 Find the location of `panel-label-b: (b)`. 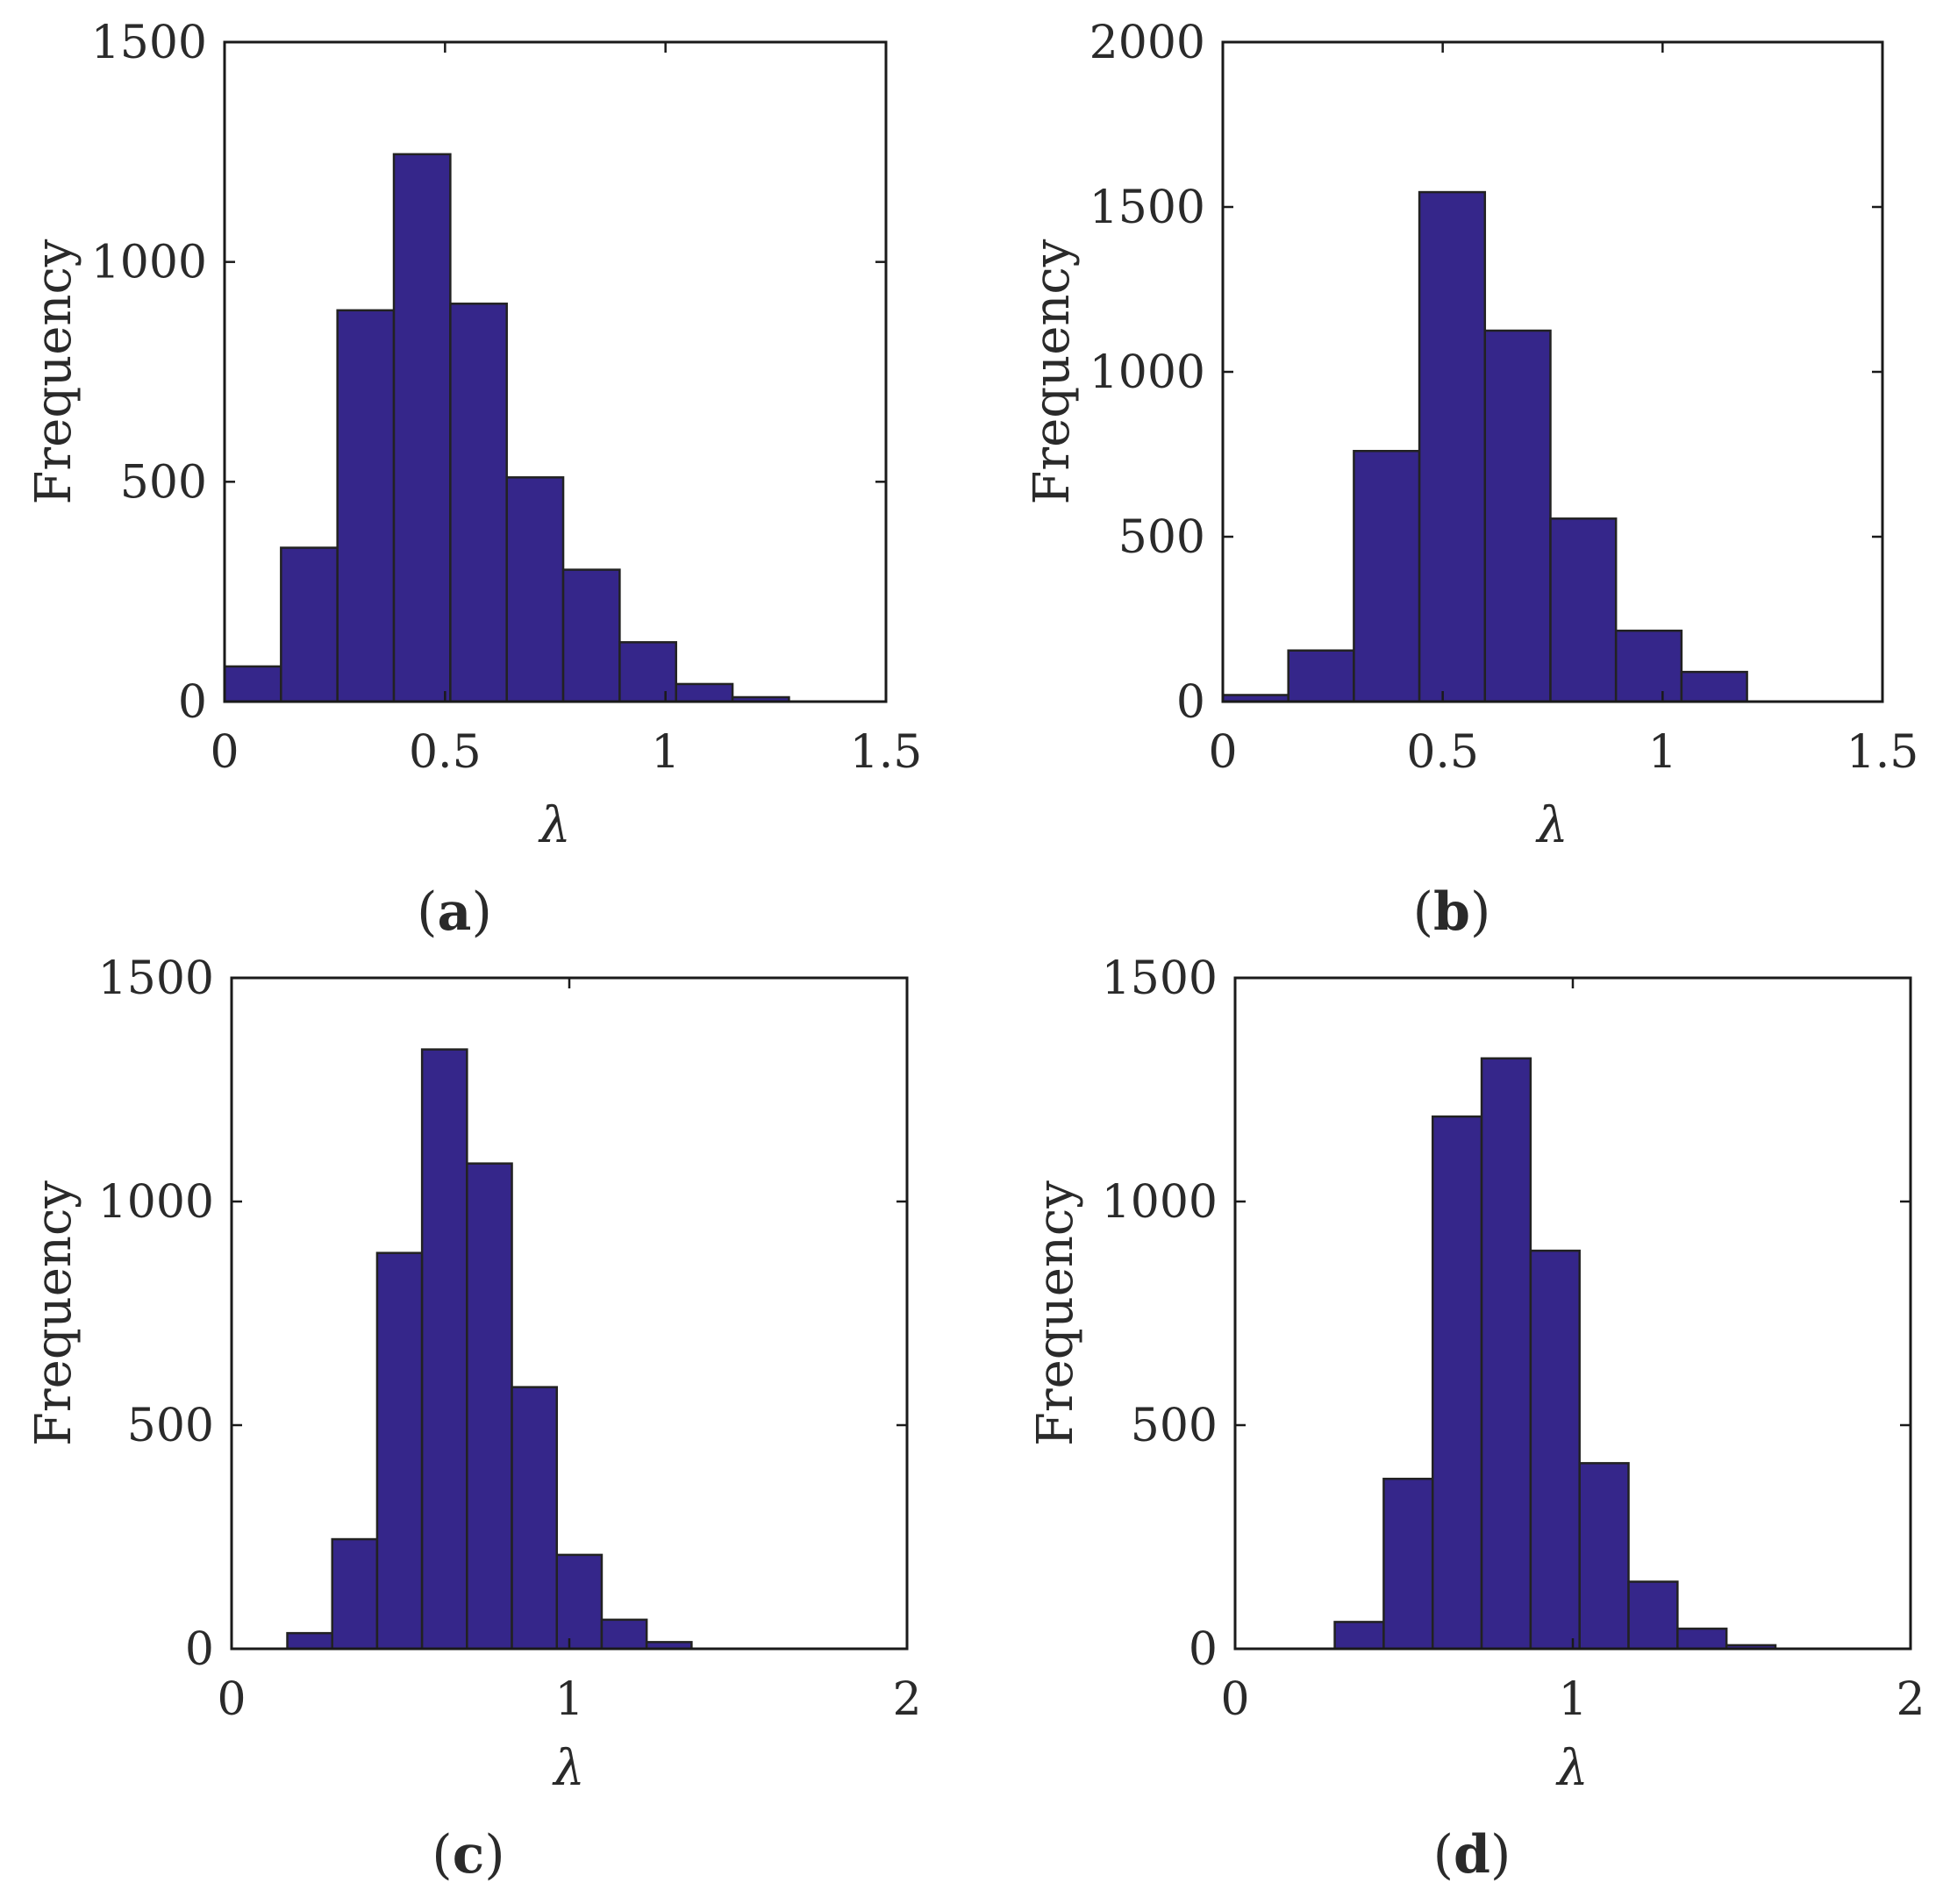

panel-label-b: (b) is located at coordinates (1452, 912).